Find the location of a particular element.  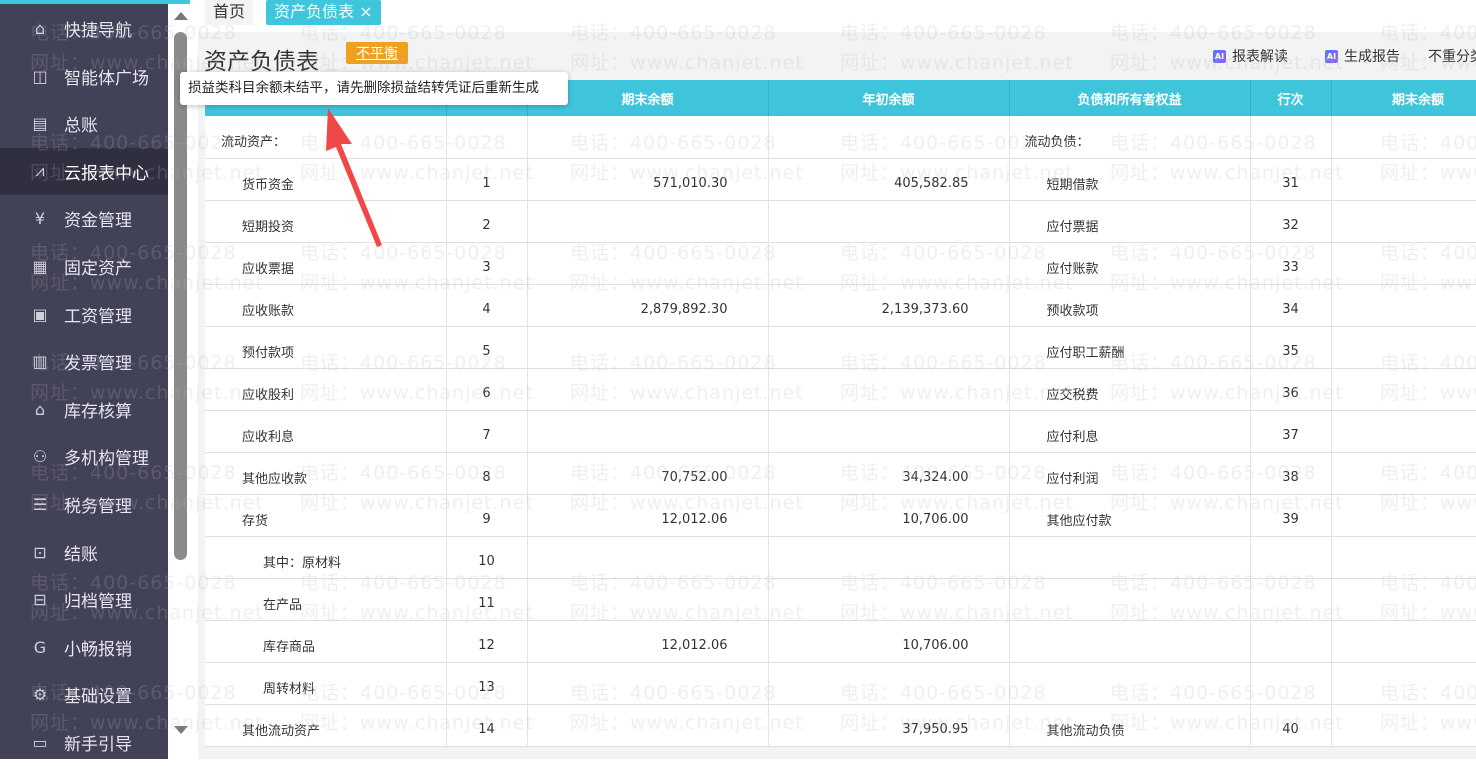

liability-ending-balance: 53 is located at coordinates (1403, 515).